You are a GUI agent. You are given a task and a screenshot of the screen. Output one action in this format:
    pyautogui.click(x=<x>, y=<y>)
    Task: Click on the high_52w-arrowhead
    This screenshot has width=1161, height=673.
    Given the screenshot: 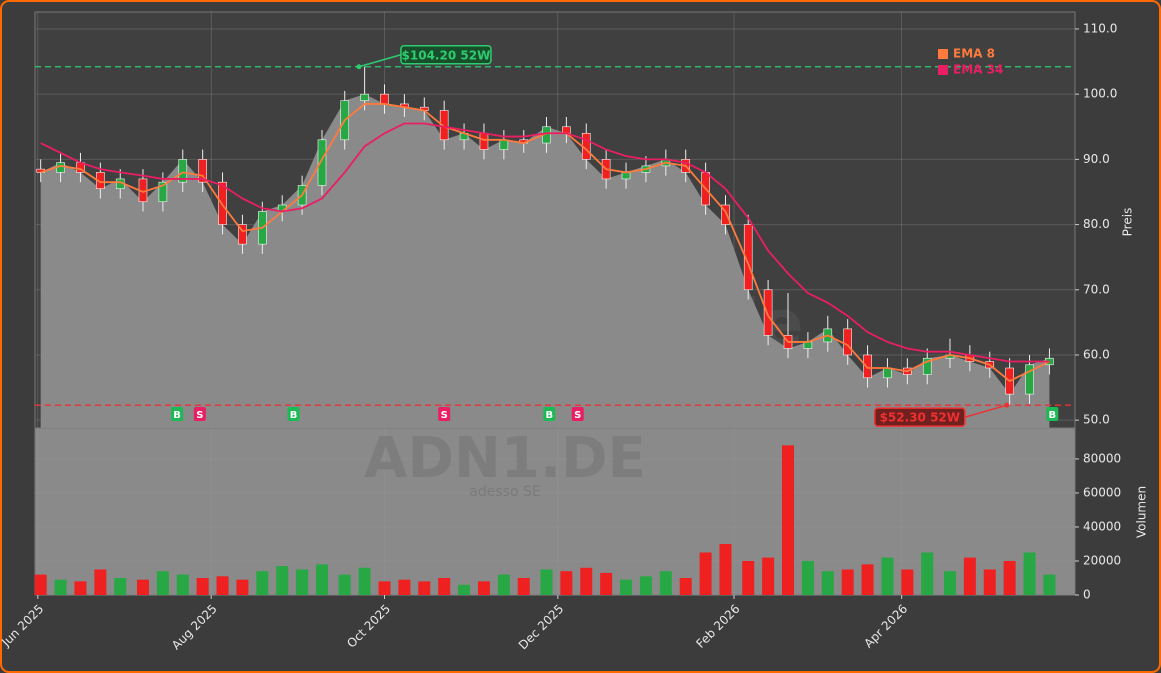 What is the action you would take?
    pyautogui.click(x=359, y=67)
    